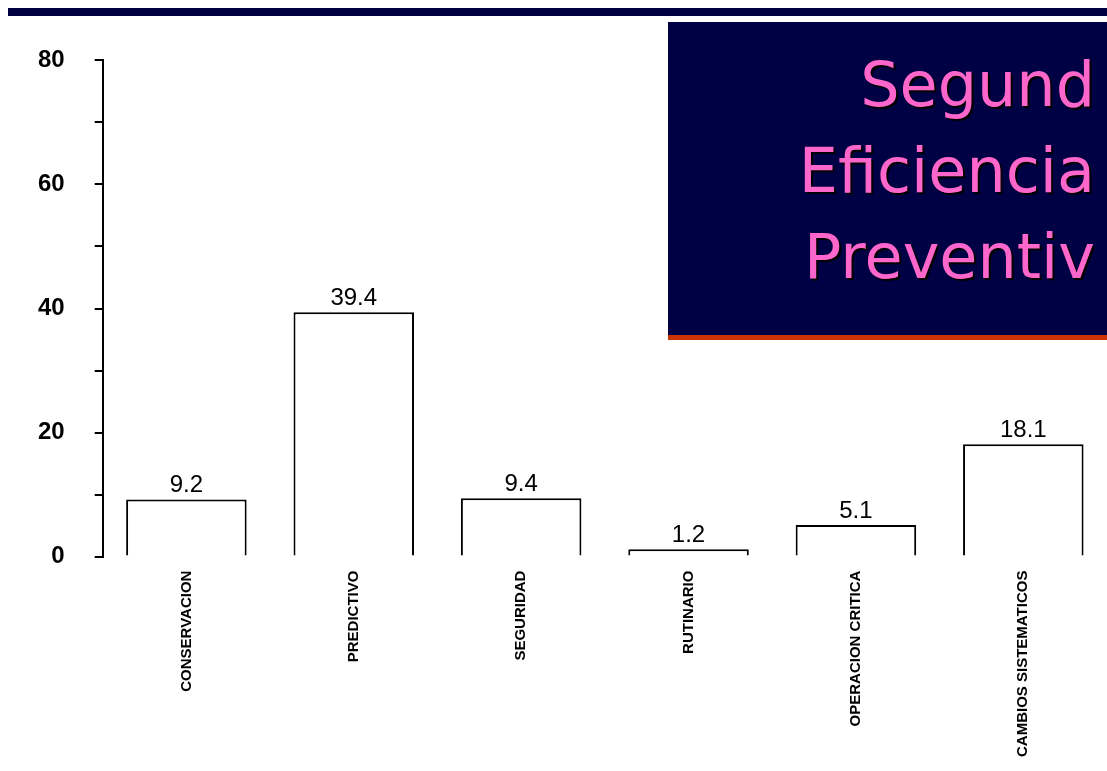 The width and height of the screenshot is (1107, 771). What do you see at coordinates (1023, 428) in the screenshot?
I see `data-label: 18.1` at bounding box center [1023, 428].